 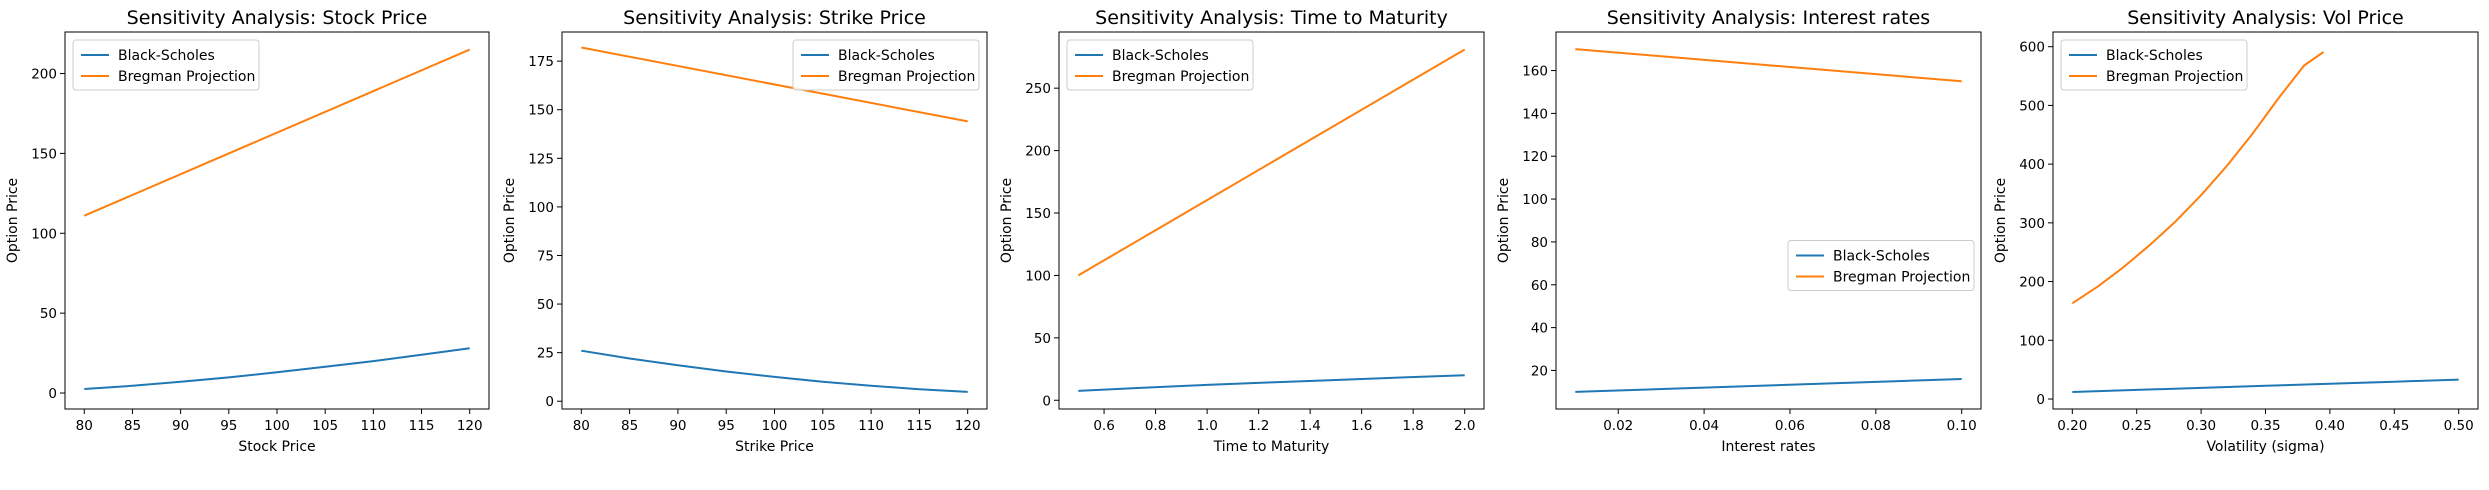 What do you see at coordinates (1704, 426) in the screenshot?
I see `x-tick-label: 0.04` at bounding box center [1704, 426].